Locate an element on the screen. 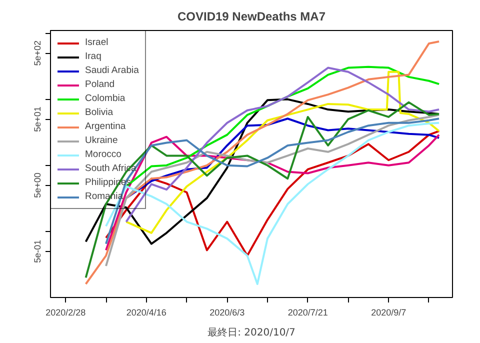 Image resolution: width=480 pixels, height=343 pixels. x-tick-label: 2020/9/7 is located at coordinates (388, 313).